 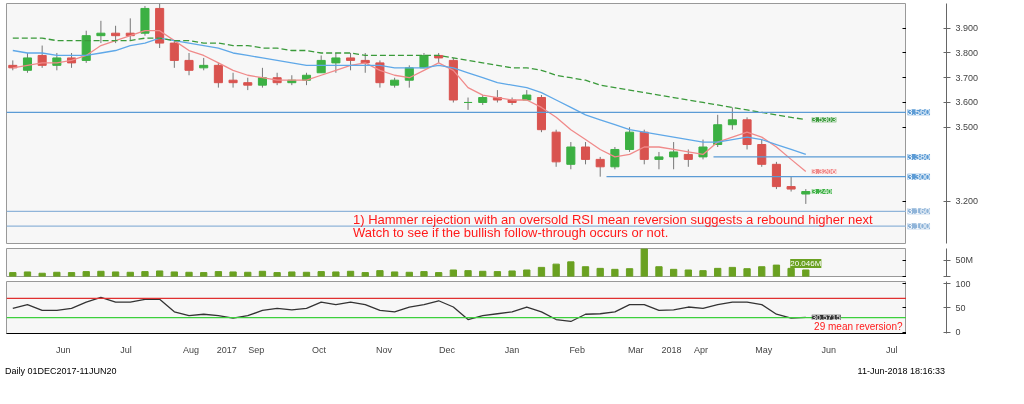 What do you see at coordinates (512, 349) in the screenshot?
I see `x-tick-label: Jan` at bounding box center [512, 349].